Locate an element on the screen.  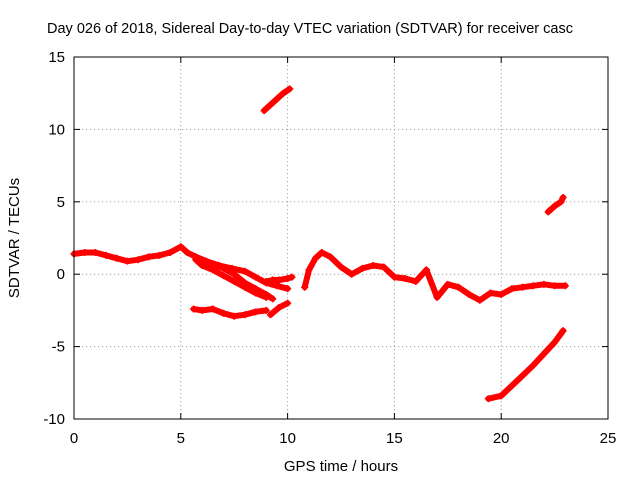
series-arc-h is located at coordinates (555, 204).